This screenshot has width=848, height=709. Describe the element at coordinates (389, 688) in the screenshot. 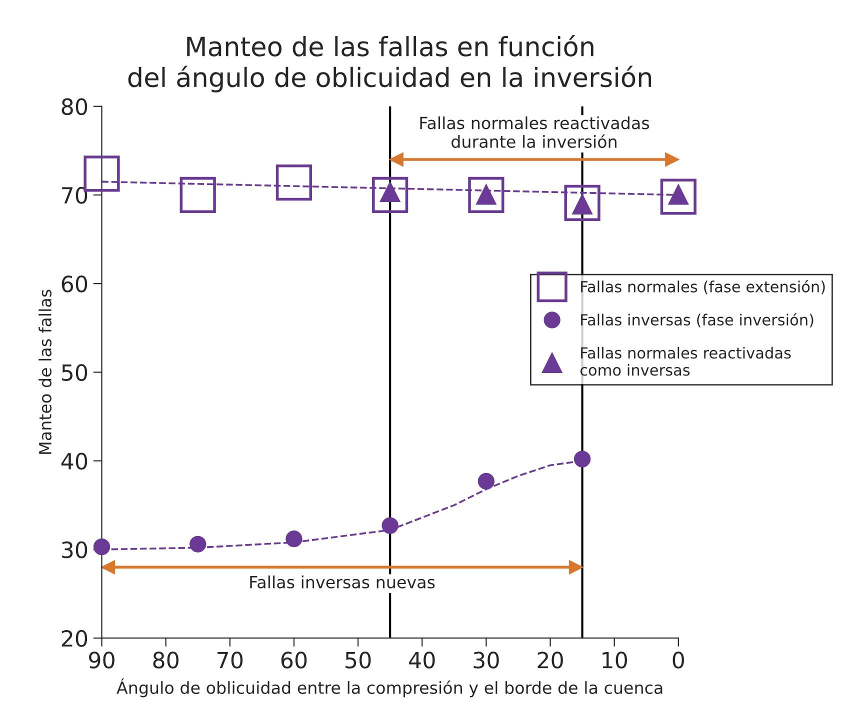

I see `x-axis-title: Ángulo de oblicuidad entre la compresión y el borde de la cuenca` at that location.